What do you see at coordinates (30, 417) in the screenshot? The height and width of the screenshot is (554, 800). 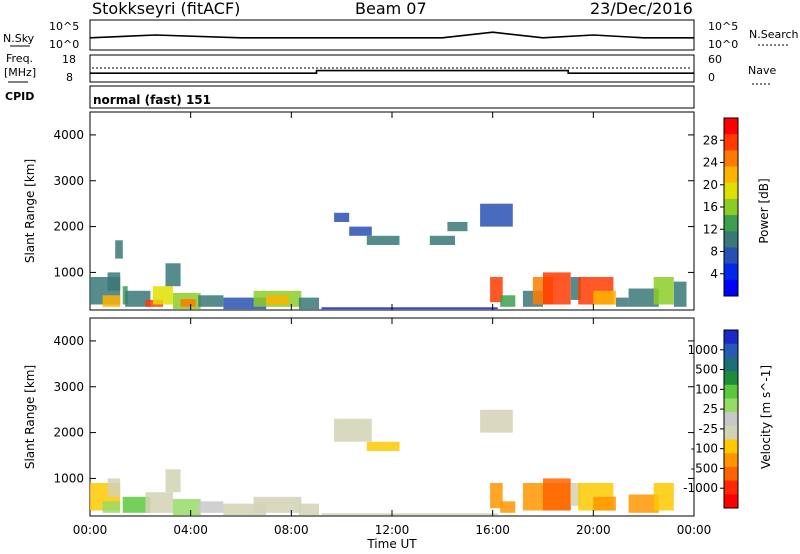 I see `velocity-ylabel: Slant Range [km]` at bounding box center [30, 417].